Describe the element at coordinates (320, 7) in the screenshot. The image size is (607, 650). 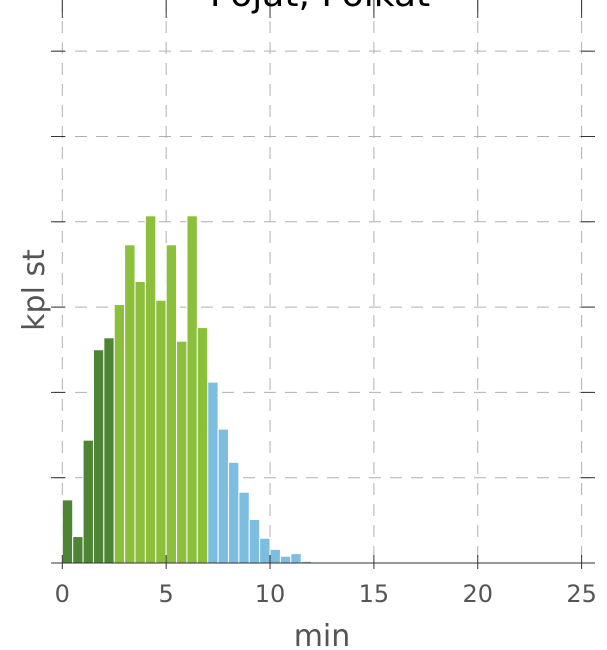
I see `chart-title: Pojat, Poikat` at that location.